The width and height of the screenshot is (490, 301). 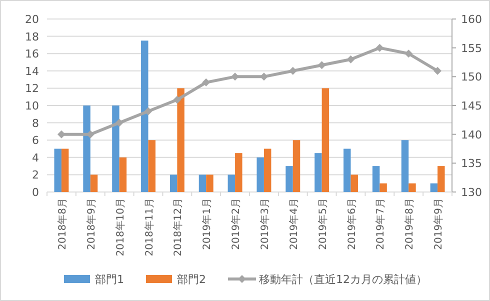 What do you see at coordinates (149, 227) in the screenshot?
I see `x-tick-label: 2018年11月` at bounding box center [149, 227].